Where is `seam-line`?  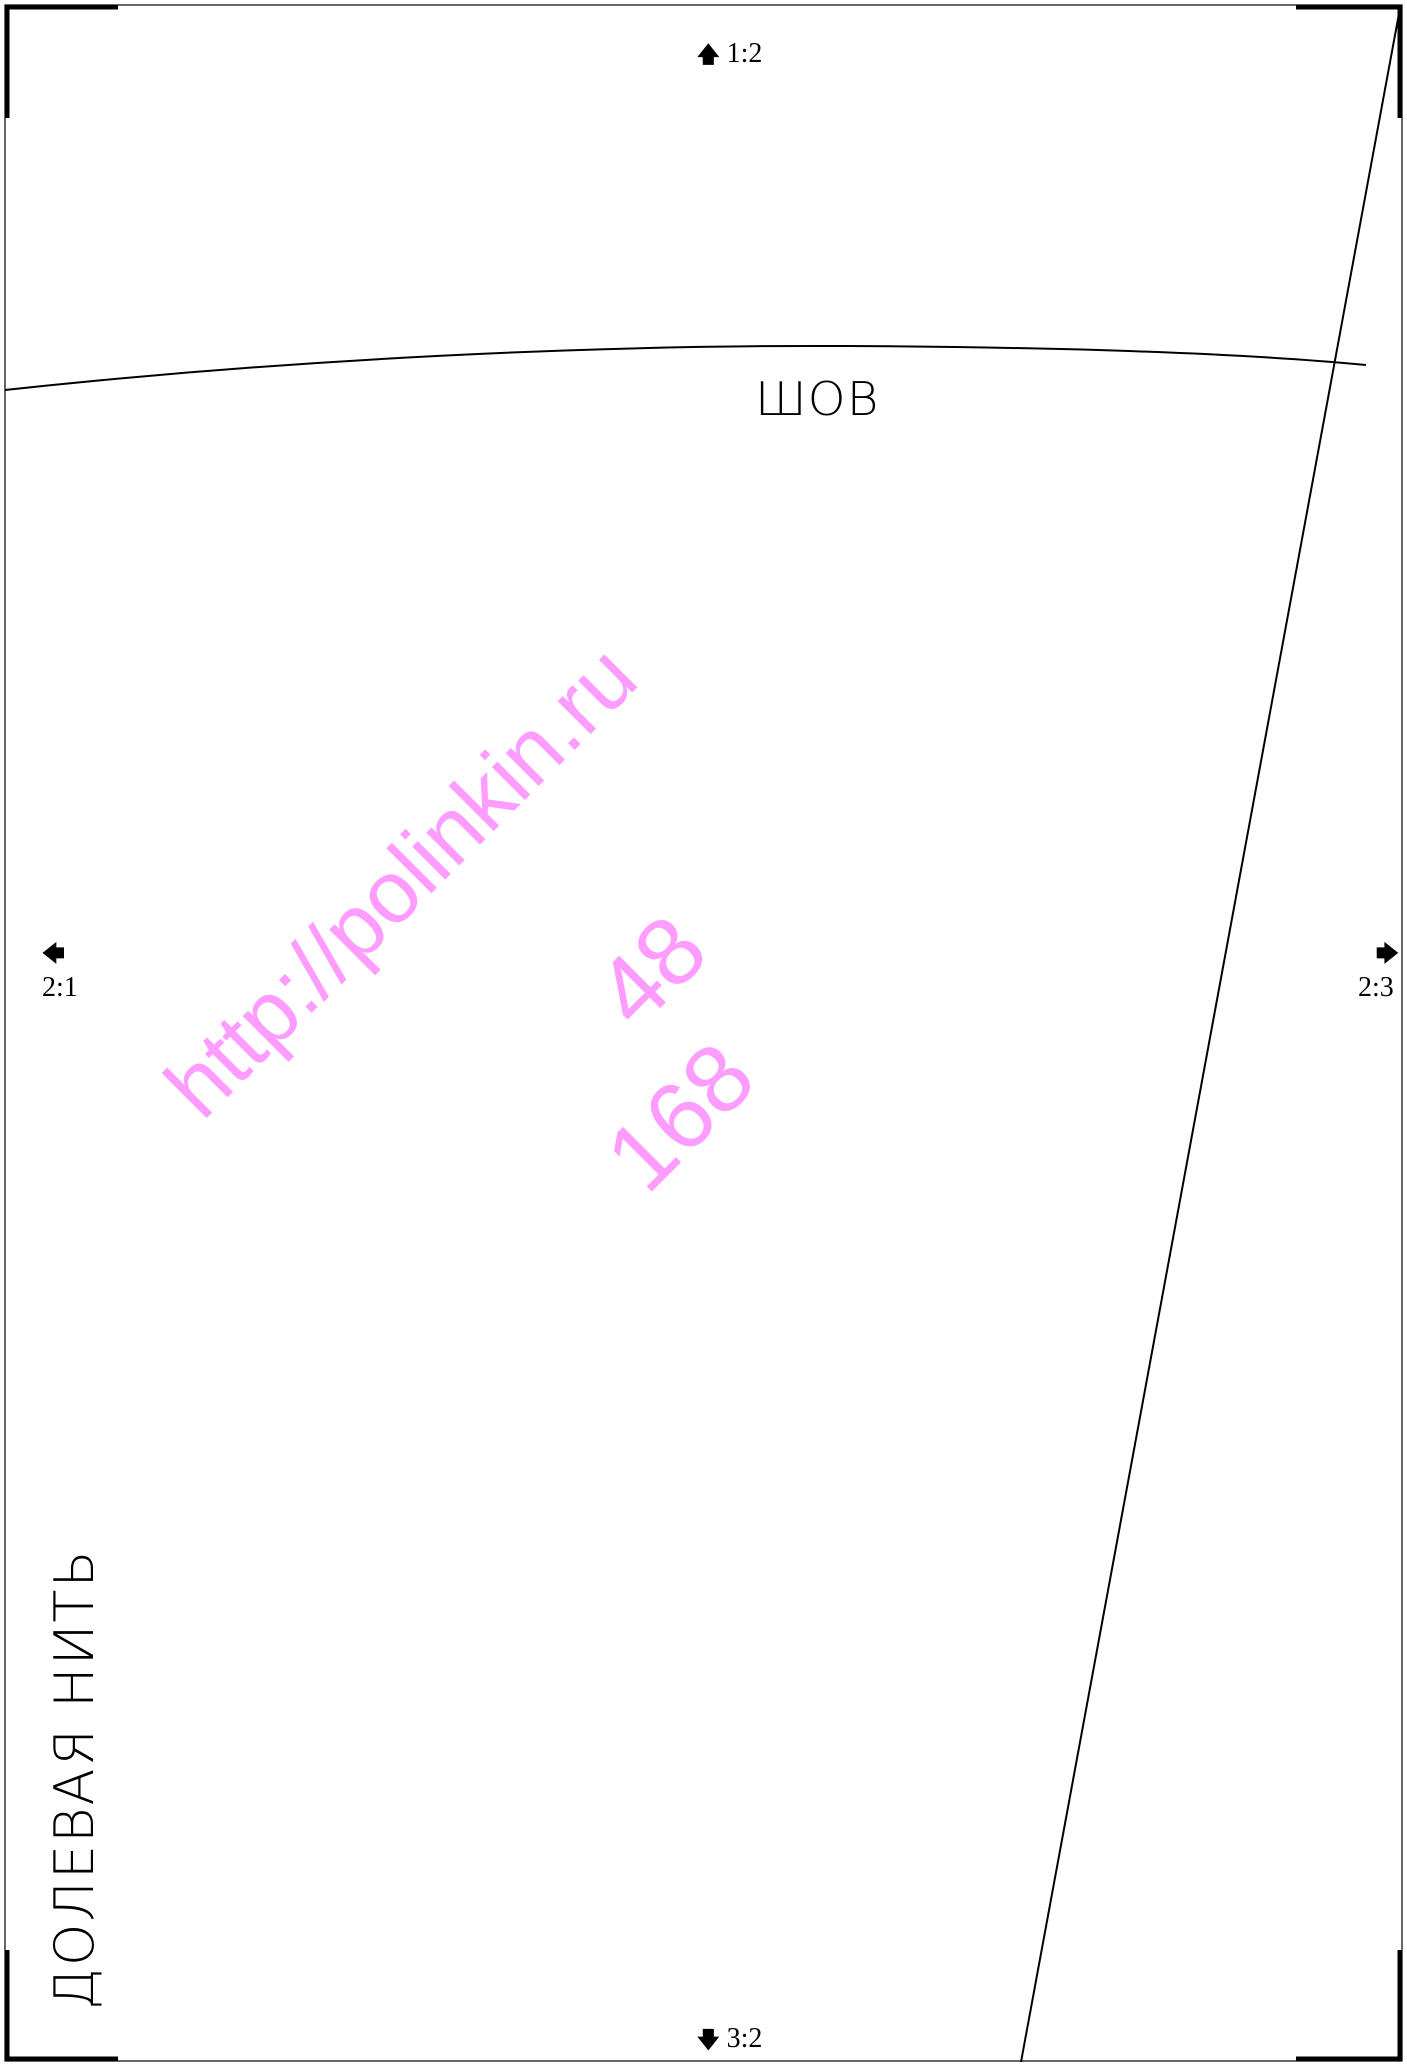
seam-line is located at coordinates (685, 367).